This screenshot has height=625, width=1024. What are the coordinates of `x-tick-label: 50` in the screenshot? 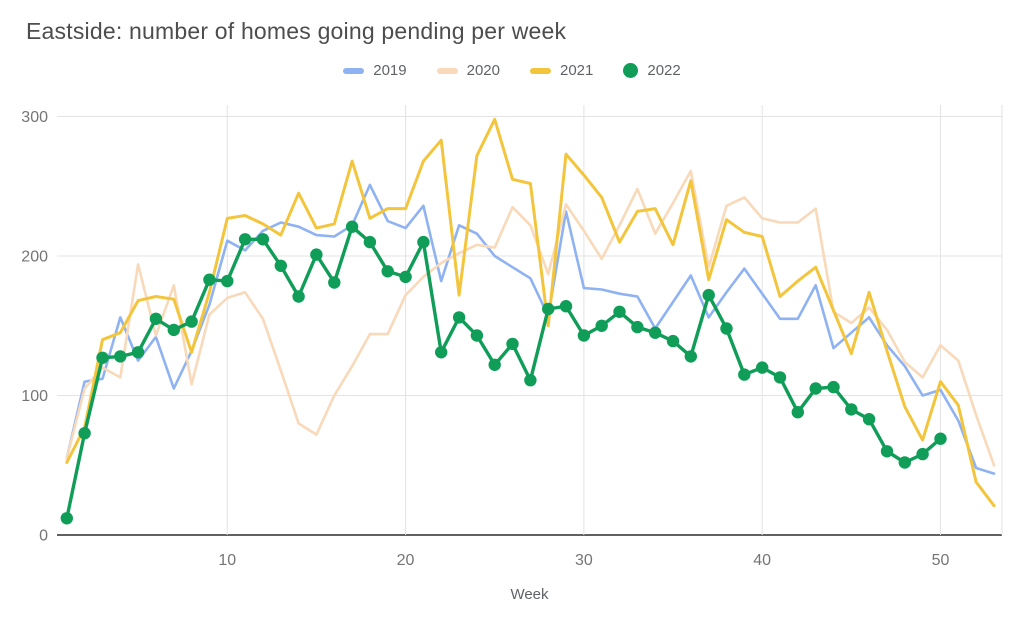 It's located at (941, 560).